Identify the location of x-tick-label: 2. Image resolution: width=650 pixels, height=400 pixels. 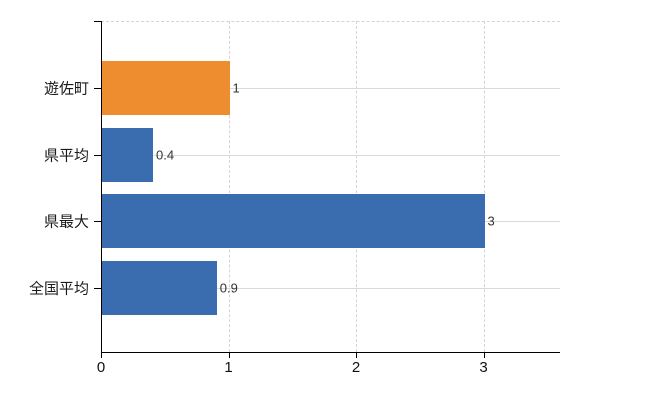
(356, 367).